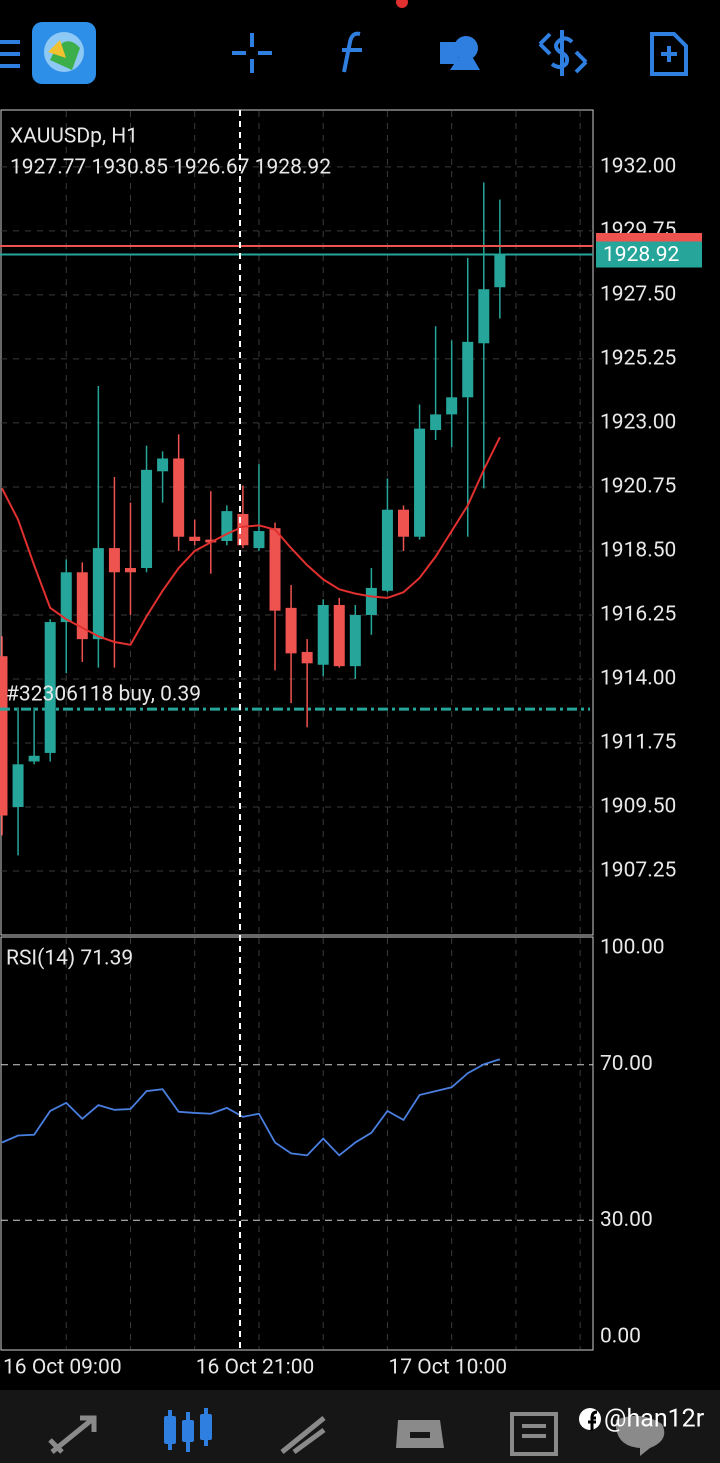 The height and width of the screenshot is (1463, 720). Describe the element at coordinates (632, 948) in the screenshot. I see `y-tick-label: 100.00` at that location.